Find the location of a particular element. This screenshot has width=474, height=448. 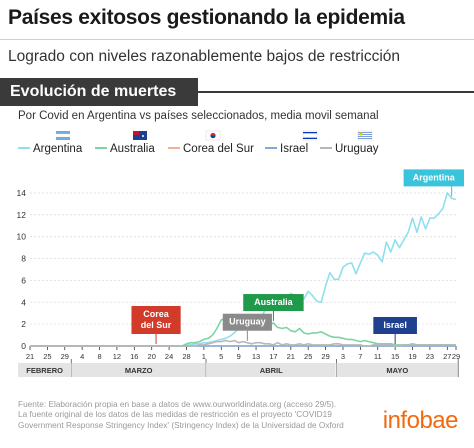

x-tick-label: 4 is located at coordinates (82, 356).